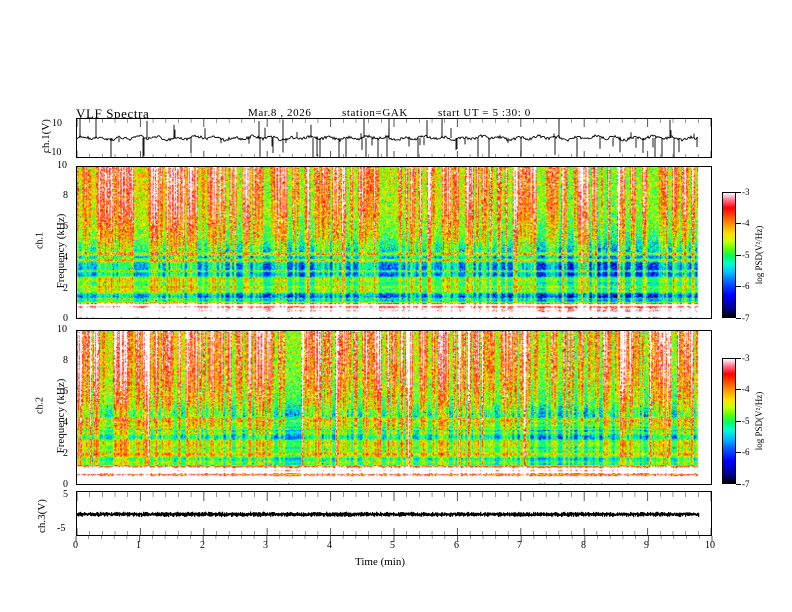  What do you see at coordinates (42, 516) in the screenshot?
I see `ch3-wave-axis-label: ch.3(V)` at bounding box center [42, 516].